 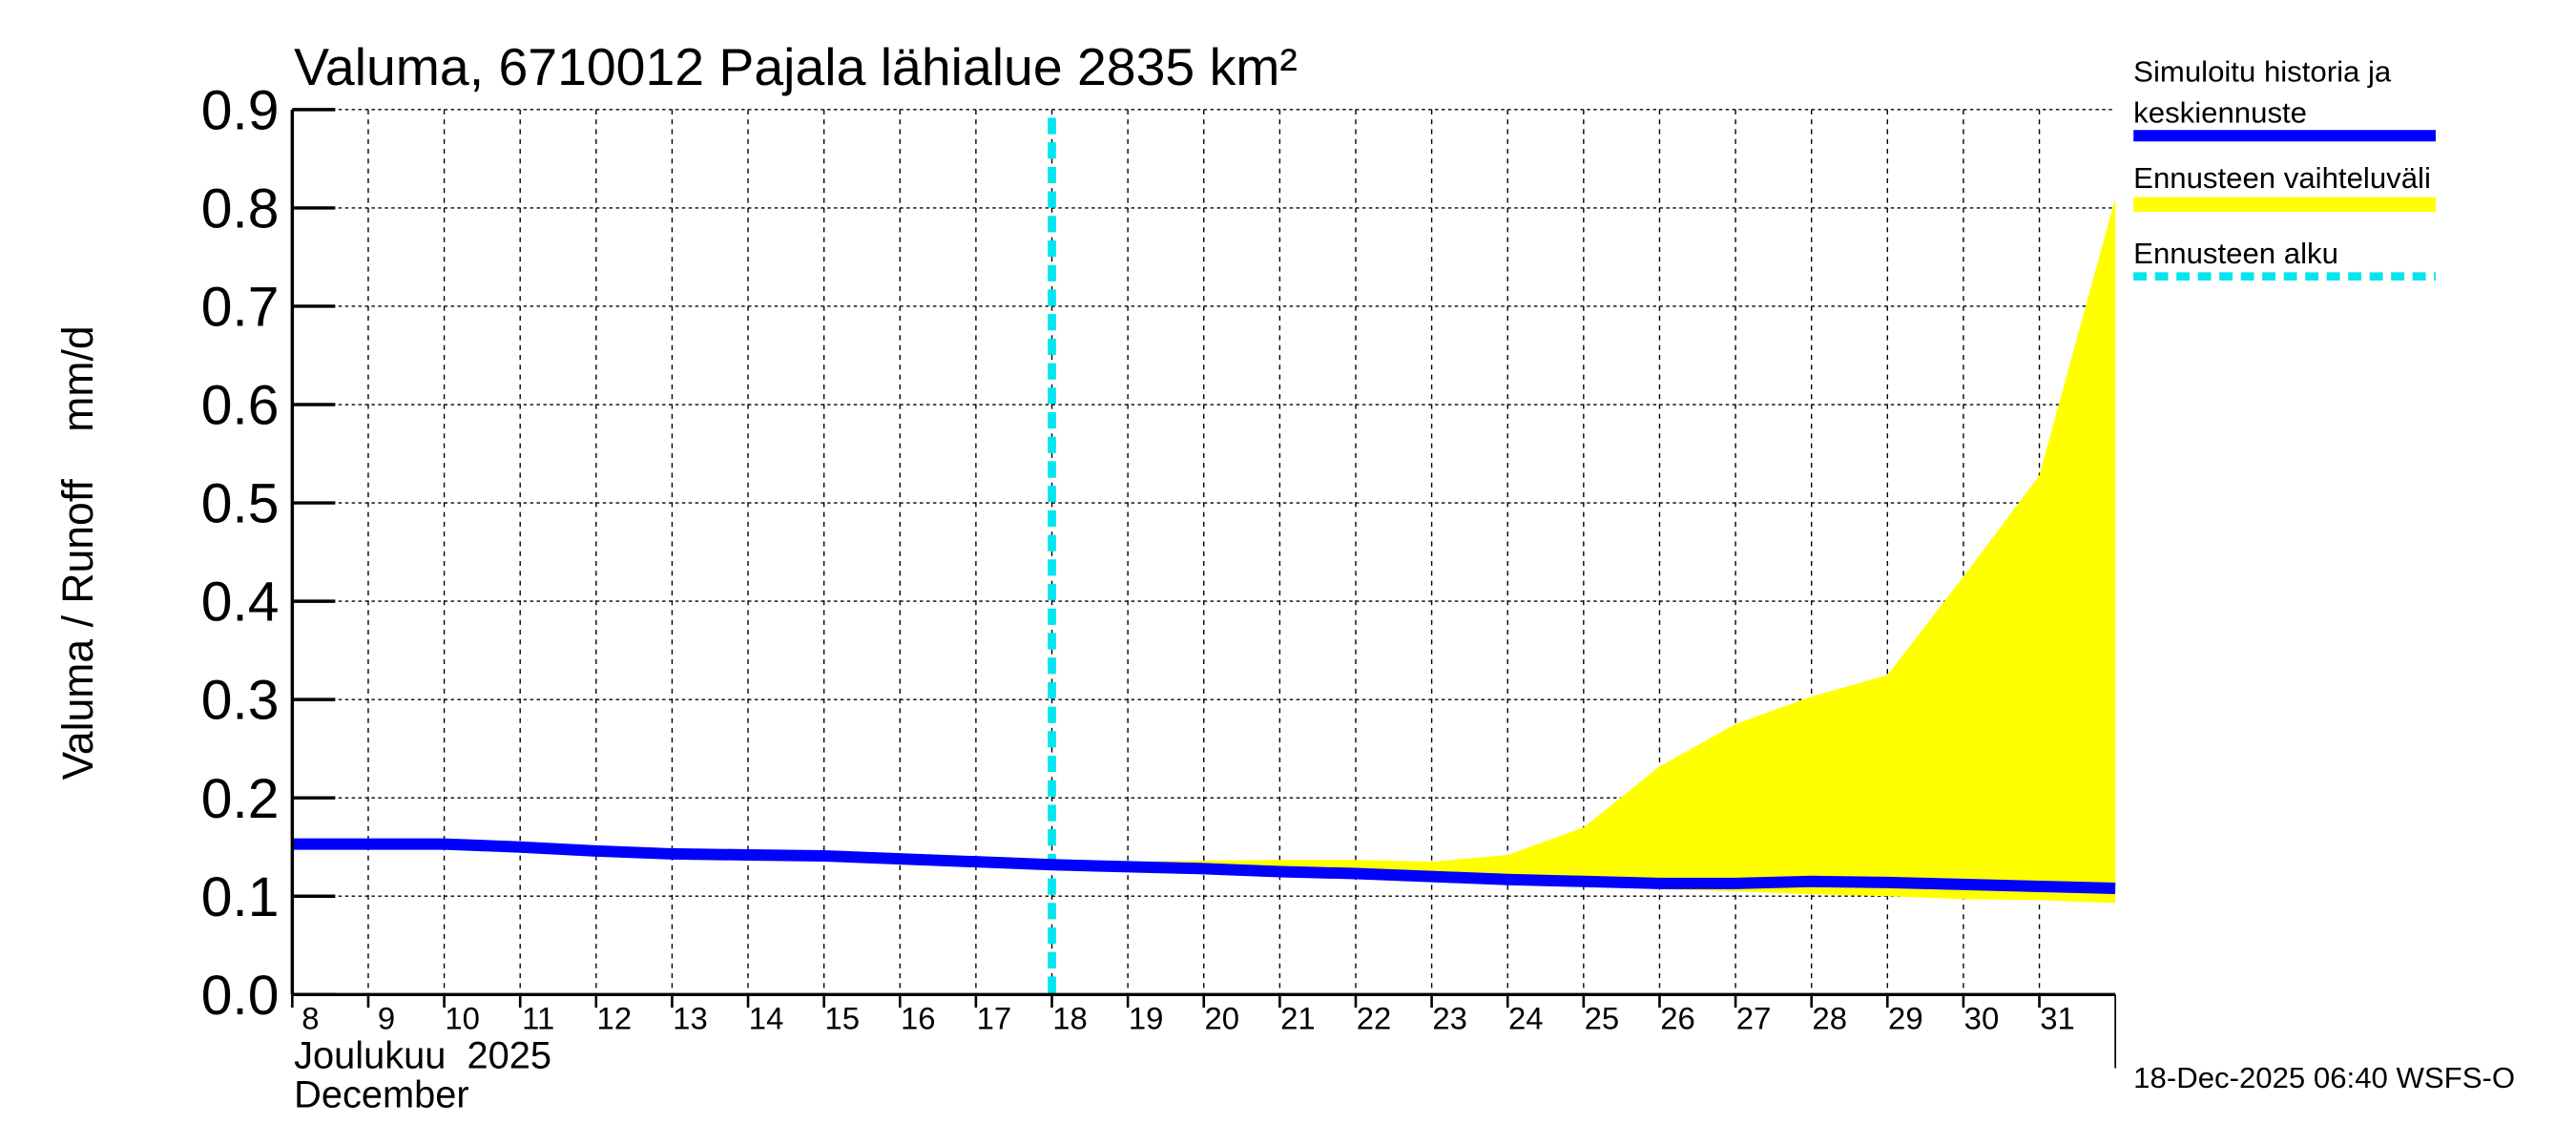 What do you see at coordinates (240, 504) in the screenshot?
I see `y-tick-label: 0.5` at bounding box center [240, 504].